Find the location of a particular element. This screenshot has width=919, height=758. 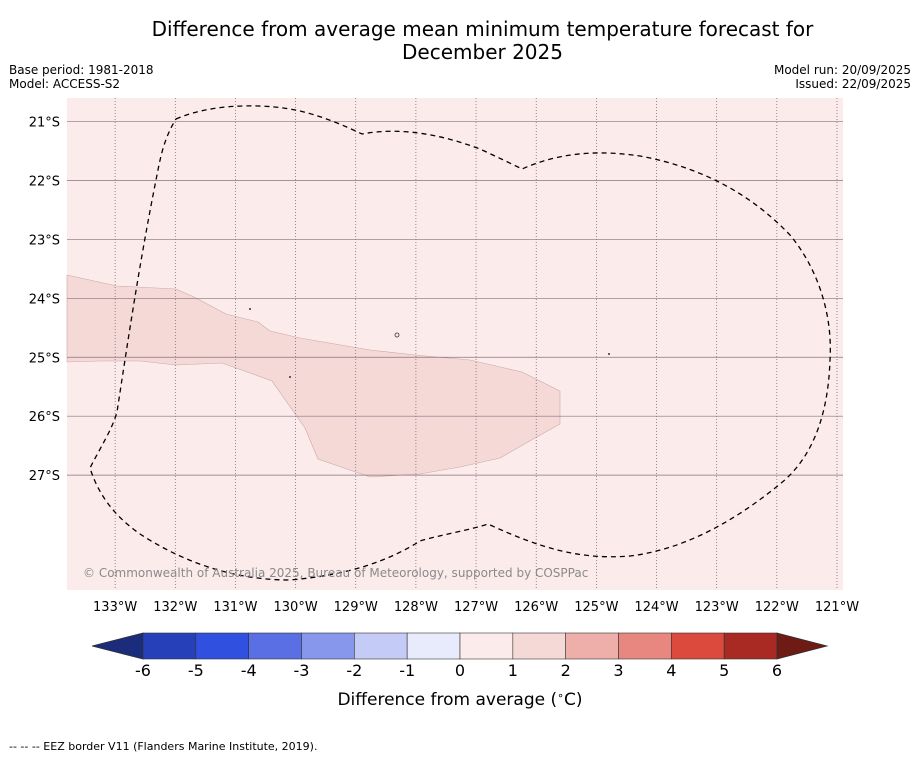

lat-tick-label: 22°S is located at coordinates (44, 181).